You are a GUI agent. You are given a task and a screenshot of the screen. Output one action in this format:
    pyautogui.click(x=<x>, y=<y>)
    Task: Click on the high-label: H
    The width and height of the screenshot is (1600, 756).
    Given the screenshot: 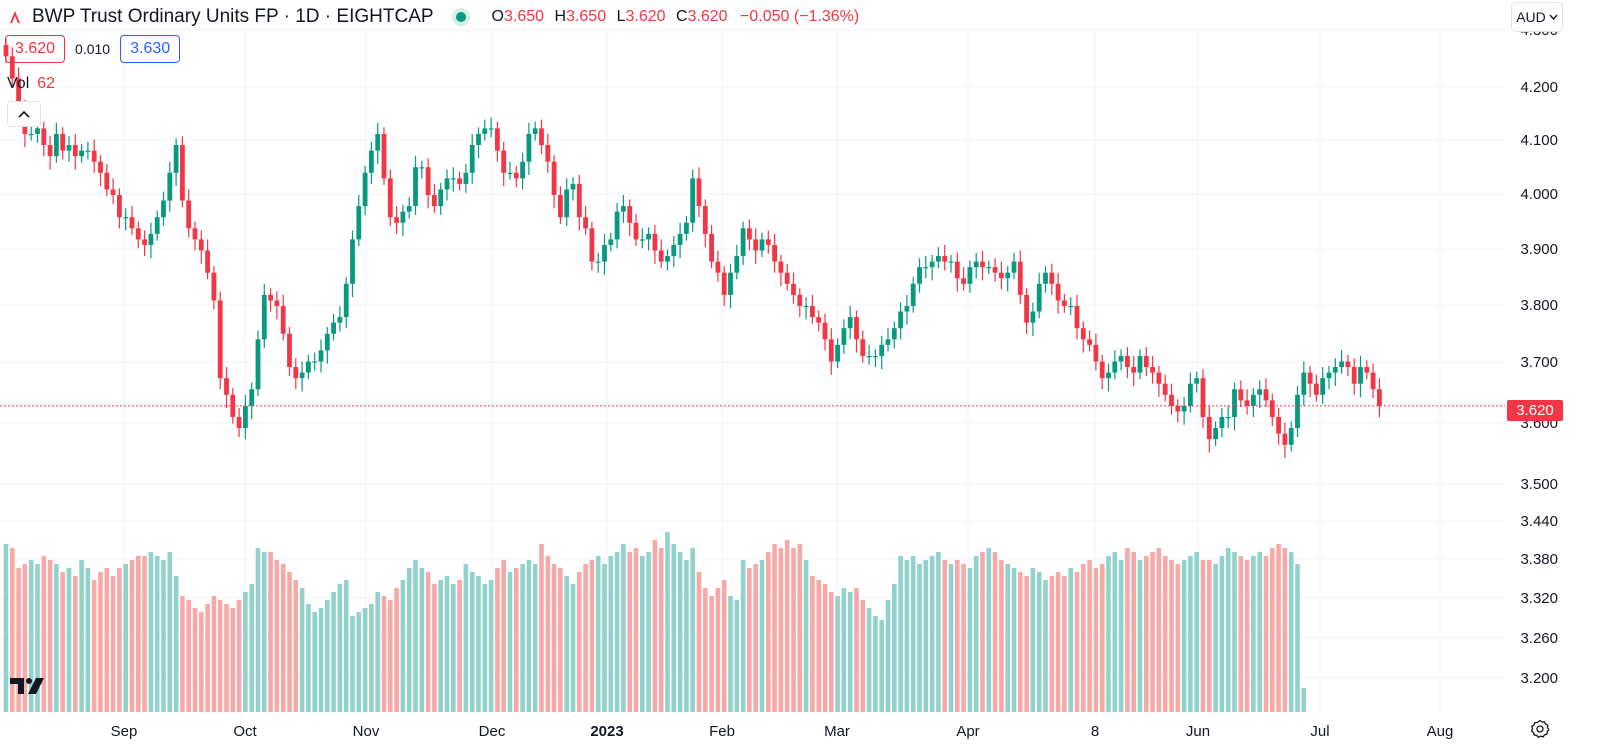 What is the action you would take?
    pyautogui.click(x=560, y=16)
    